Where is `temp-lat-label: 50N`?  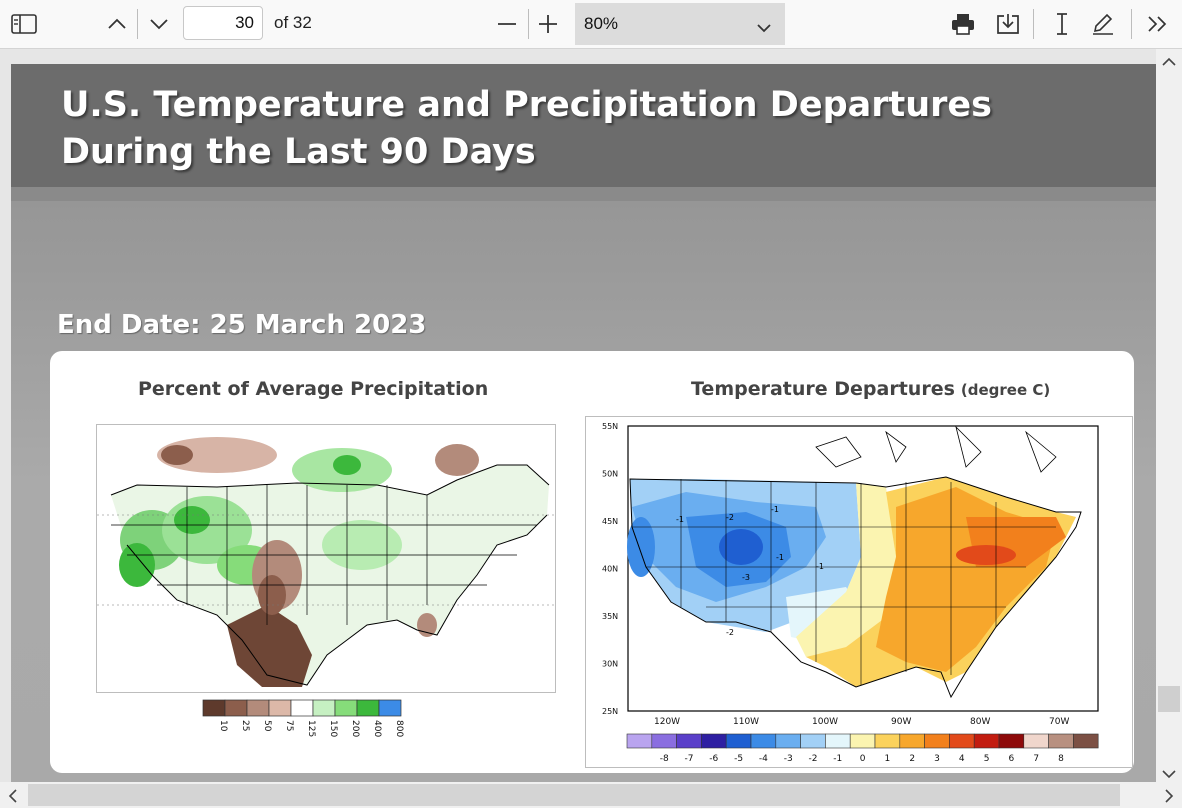
temp-lat-label: 50N is located at coordinates (610, 474).